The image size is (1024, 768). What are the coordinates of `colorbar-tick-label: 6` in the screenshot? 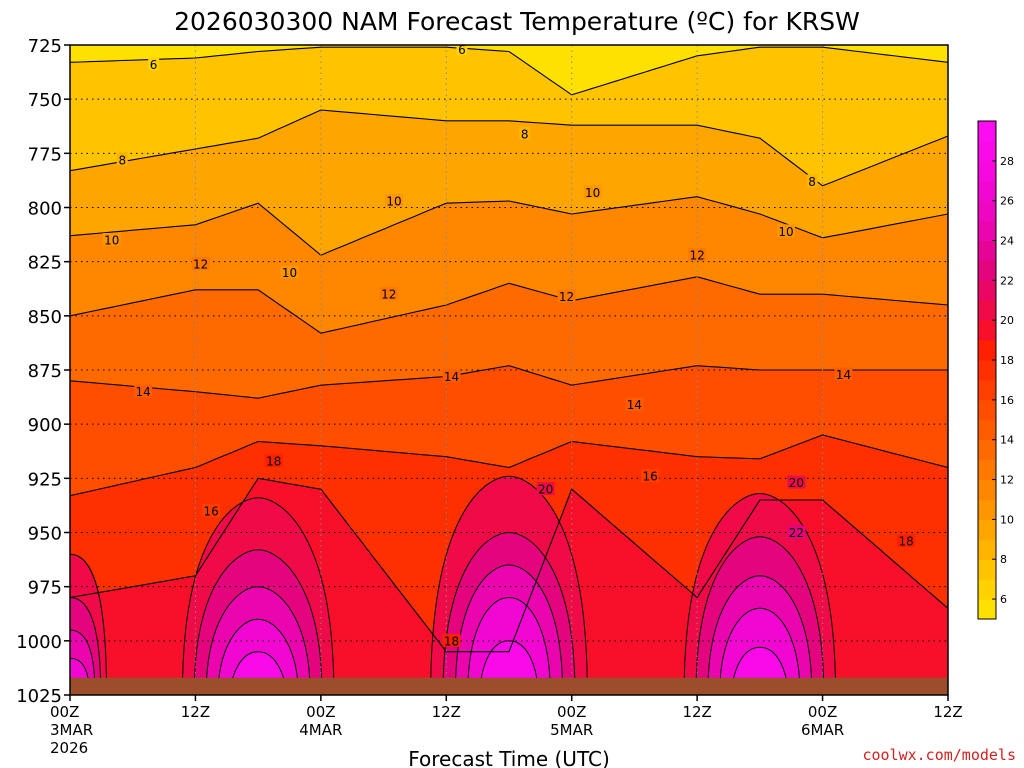 It's located at (1003, 599).